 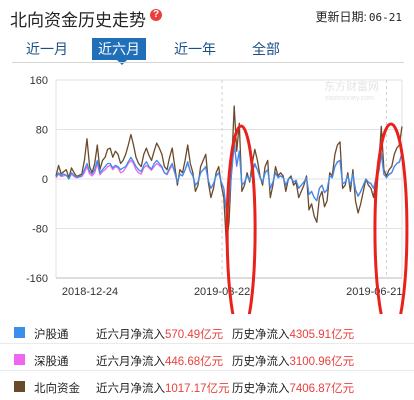 I want to click on legend-history: 历史净流入7406.87亿元, so click(x=293, y=389).